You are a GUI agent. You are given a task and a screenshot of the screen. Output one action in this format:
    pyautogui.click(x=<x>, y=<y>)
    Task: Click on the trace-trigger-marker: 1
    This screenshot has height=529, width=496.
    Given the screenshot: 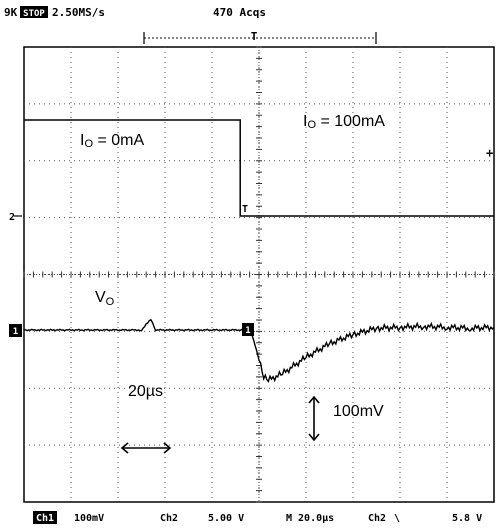 What is the action you would take?
    pyautogui.click(x=248, y=329)
    